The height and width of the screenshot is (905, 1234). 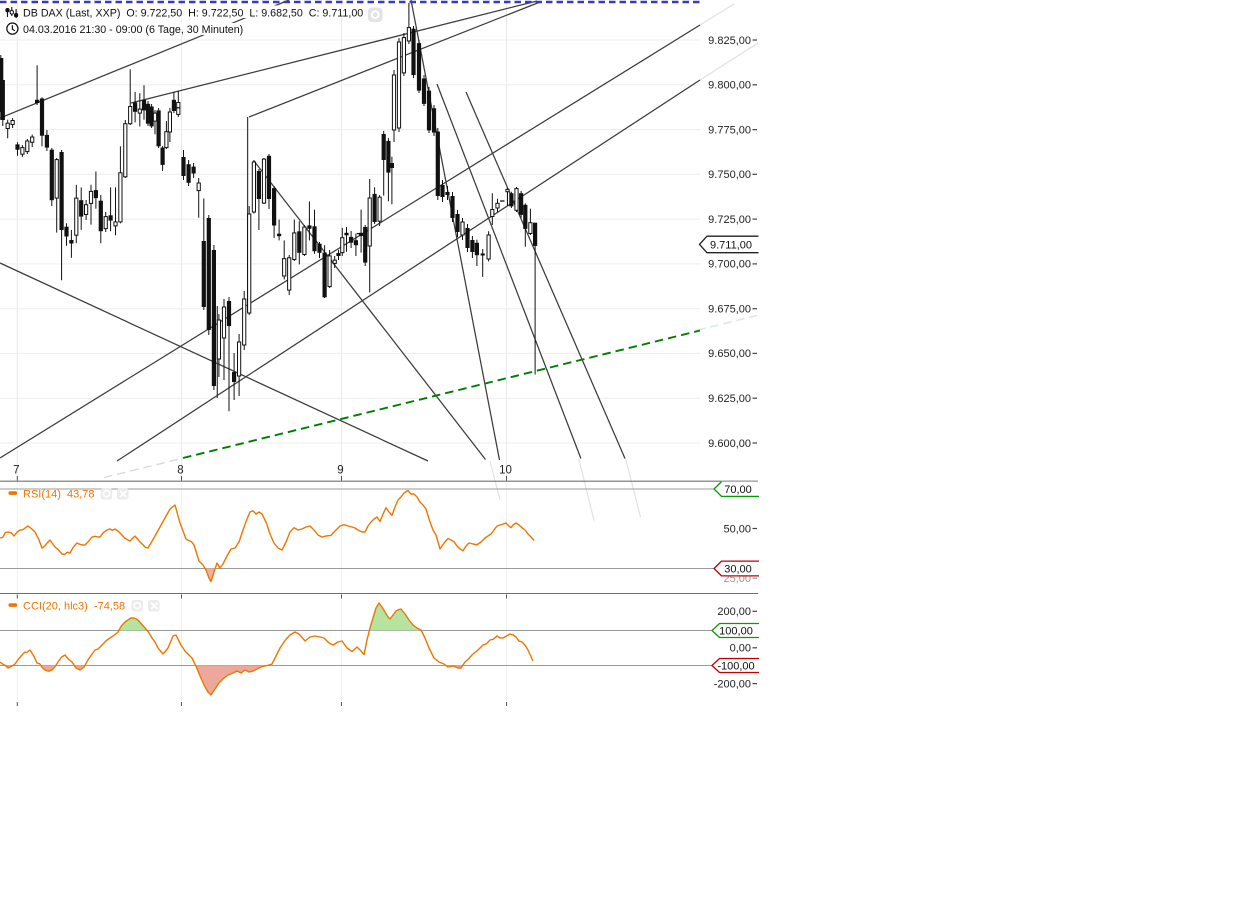 What do you see at coordinates (729, 41) in the screenshot?
I see `svg-text: 9.825,00` at bounding box center [729, 41].